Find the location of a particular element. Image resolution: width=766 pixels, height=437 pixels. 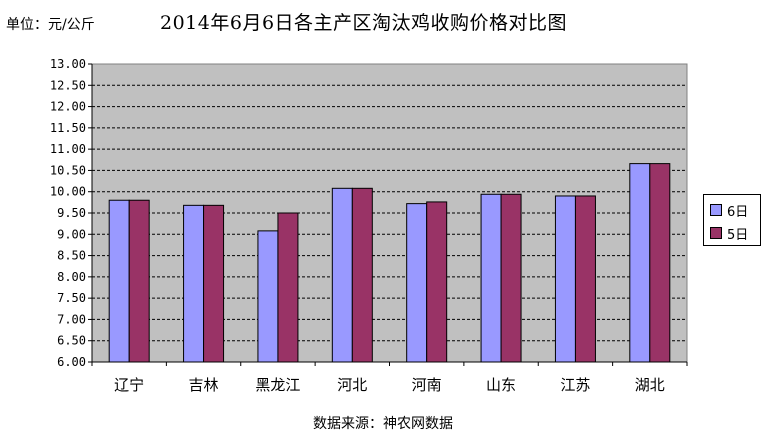

y-tick-label: 10.50 is located at coordinates (68, 170).